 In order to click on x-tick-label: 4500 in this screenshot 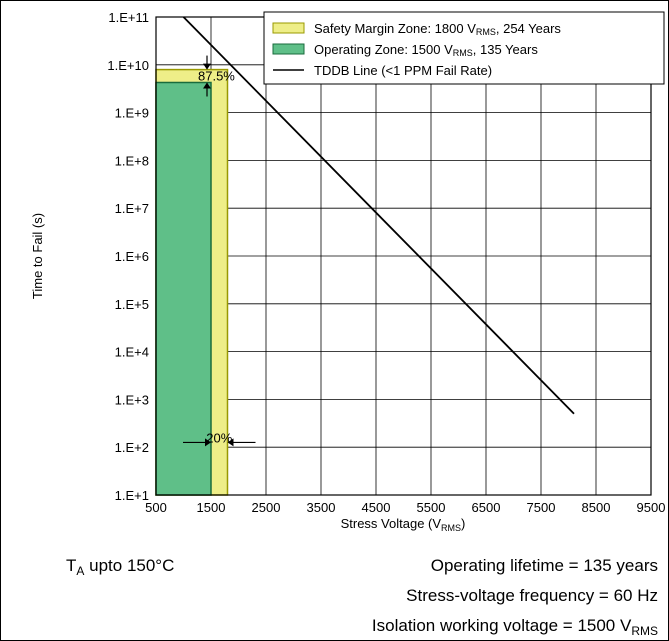, I will do `click(376, 507)`.